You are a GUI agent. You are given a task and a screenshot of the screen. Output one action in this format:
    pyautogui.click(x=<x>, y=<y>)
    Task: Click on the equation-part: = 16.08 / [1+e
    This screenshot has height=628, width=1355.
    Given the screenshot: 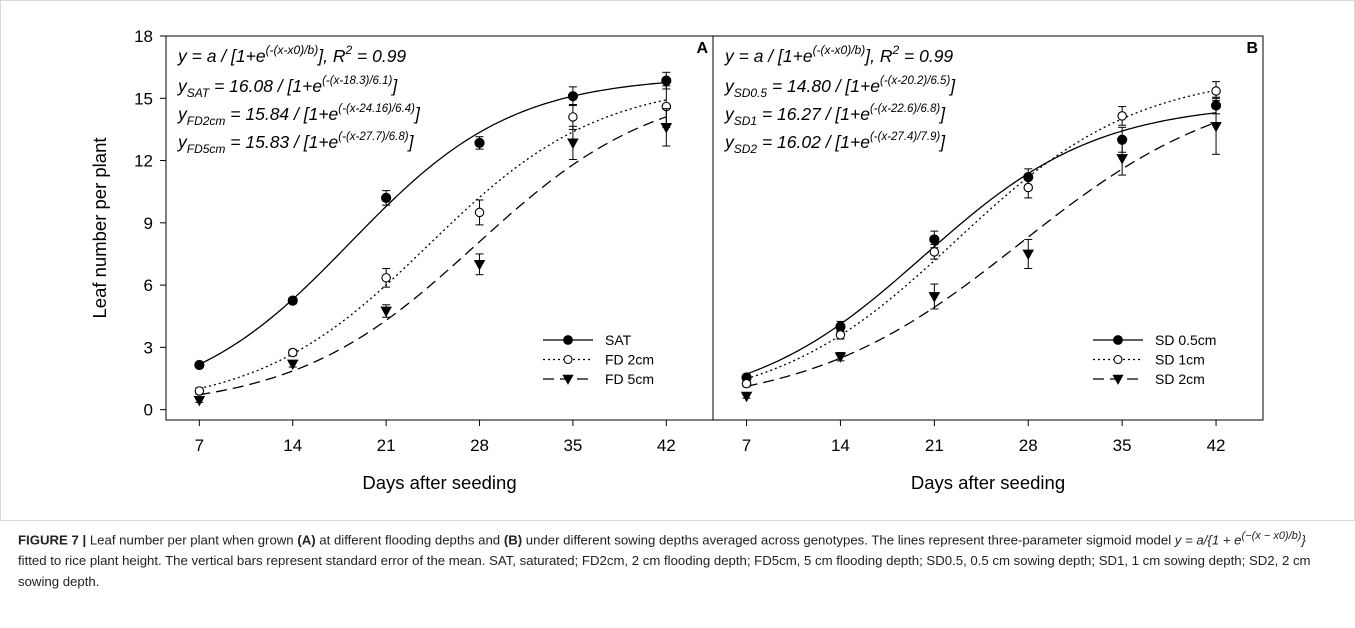 What is the action you would take?
    pyautogui.click(x=265, y=86)
    